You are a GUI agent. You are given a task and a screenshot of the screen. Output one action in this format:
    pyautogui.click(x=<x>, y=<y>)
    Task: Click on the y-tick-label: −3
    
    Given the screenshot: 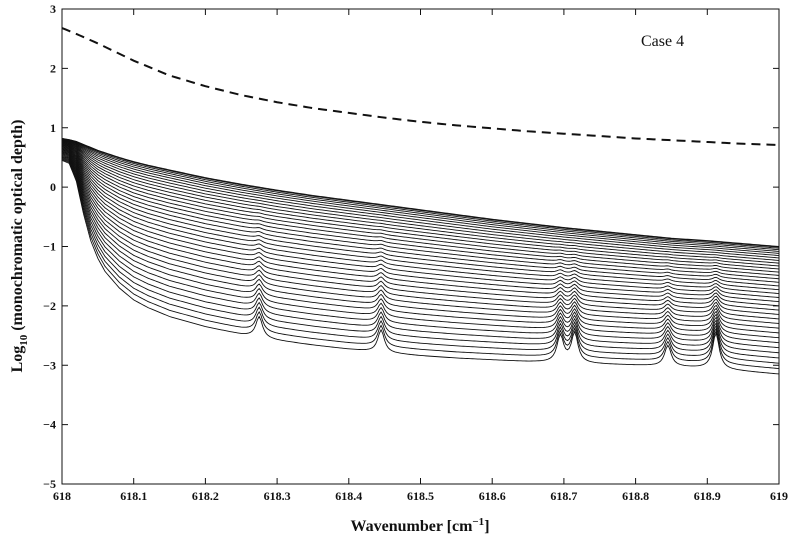 What is the action you would take?
    pyautogui.click(x=49, y=365)
    